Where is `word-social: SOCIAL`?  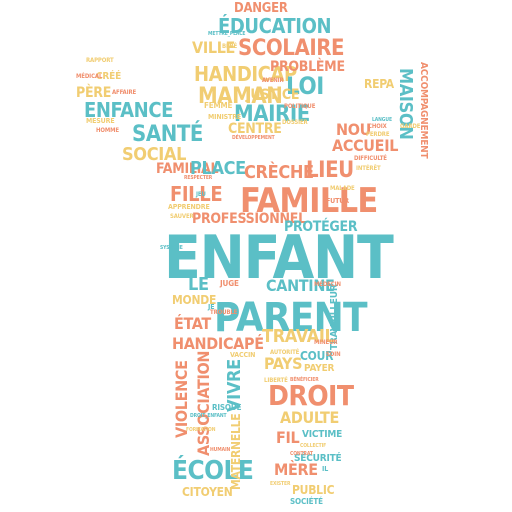 word-social: SOCIAL is located at coordinates (154, 154).